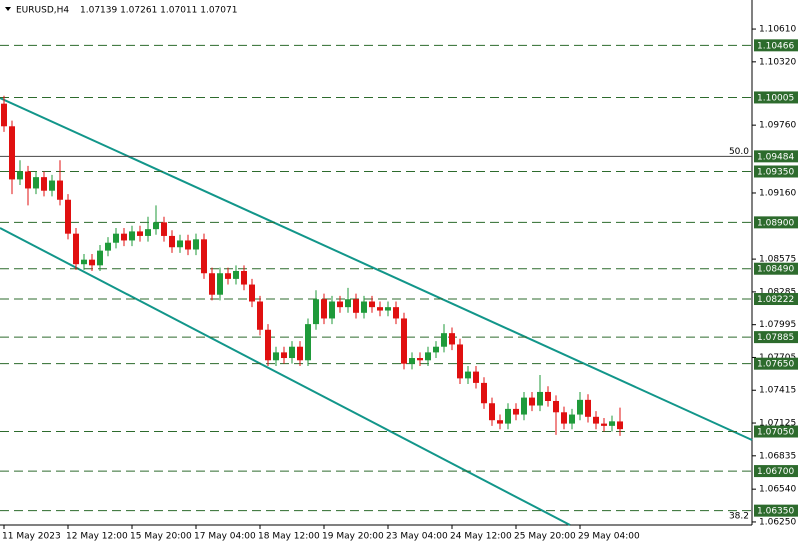  What do you see at coordinates (8, 9) in the screenshot?
I see `menu-arrow` at bounding box center [8, 9].